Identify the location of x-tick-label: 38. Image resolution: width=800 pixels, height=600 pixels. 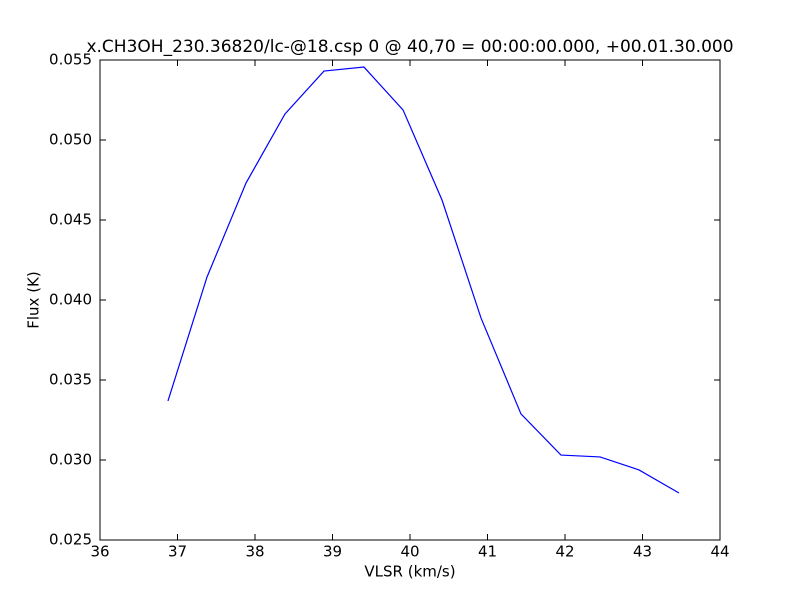
(254, 552).